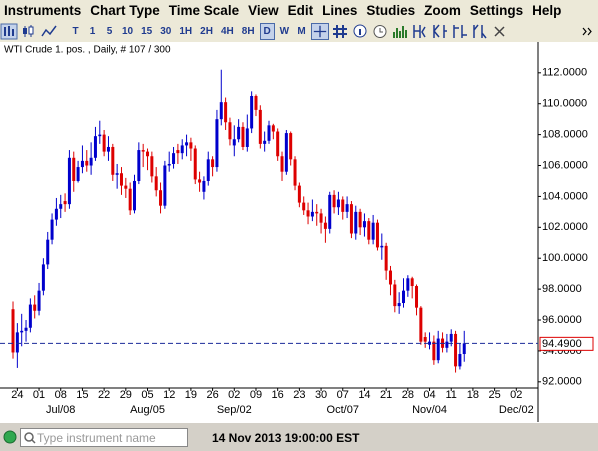 This screenshot has height=451, width=598. Describe the element at coordinates (340, 31) in the screenshot. I see `grid-icon` at that location.